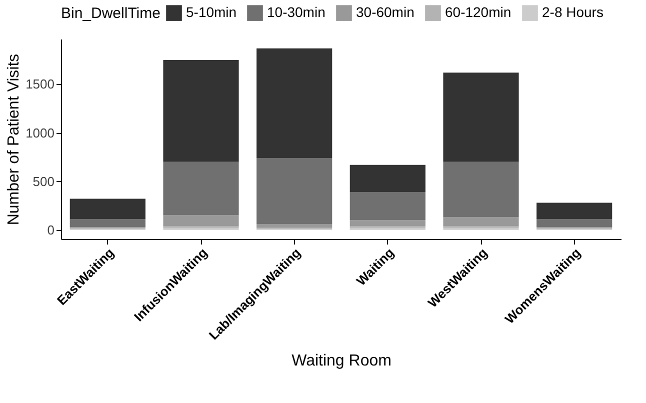 The height and width of the screenshot is (403, 646). Describe the element at coordinates (40, 132) in the screenshot. I see `y-tick-label: 1000` at that location.